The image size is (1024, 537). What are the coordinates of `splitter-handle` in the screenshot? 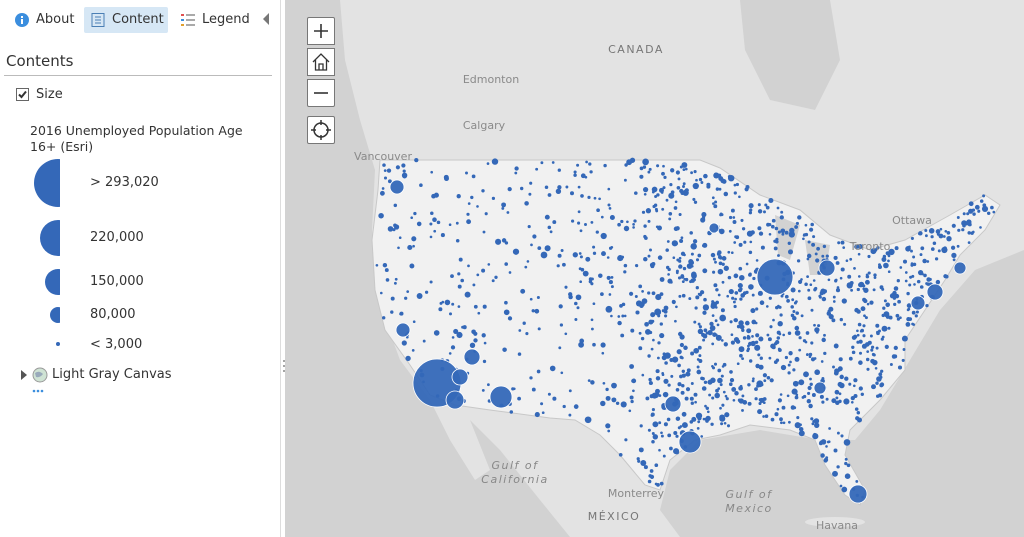 It's located at (284, 366).